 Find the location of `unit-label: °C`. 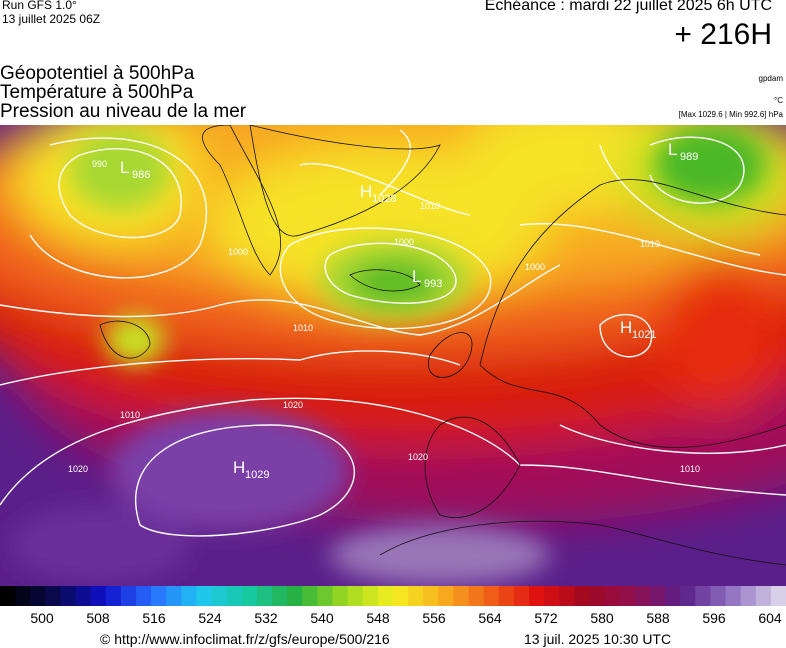

unit-label: °C is located at coordinates (778, 100).